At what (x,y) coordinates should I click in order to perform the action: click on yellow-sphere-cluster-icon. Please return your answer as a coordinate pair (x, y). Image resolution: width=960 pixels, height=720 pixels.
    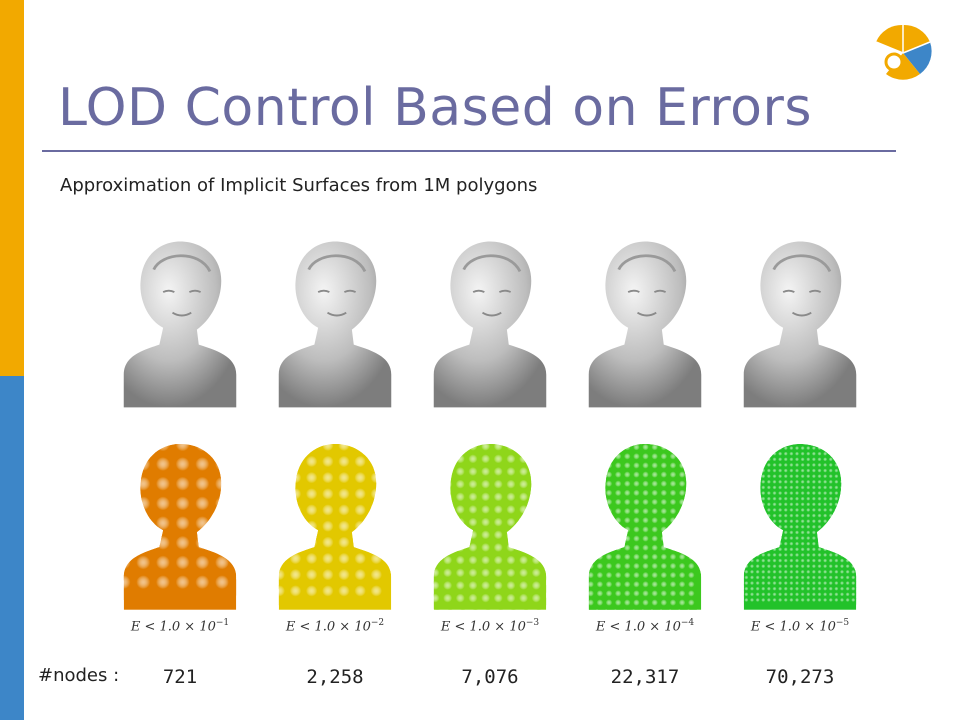
    Looking at the image, I should click on (335, 526).